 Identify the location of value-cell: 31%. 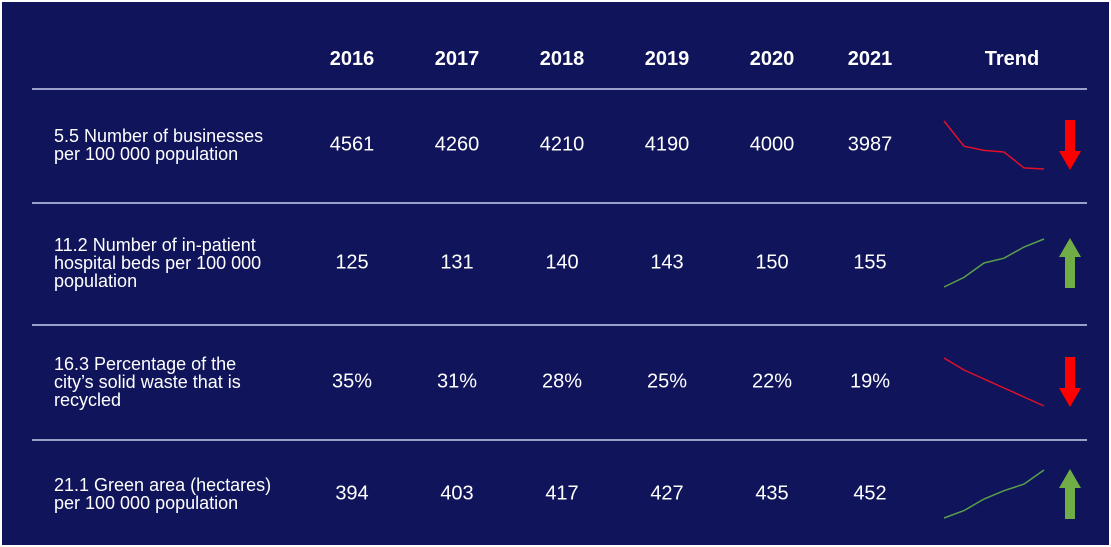
(457, 381).